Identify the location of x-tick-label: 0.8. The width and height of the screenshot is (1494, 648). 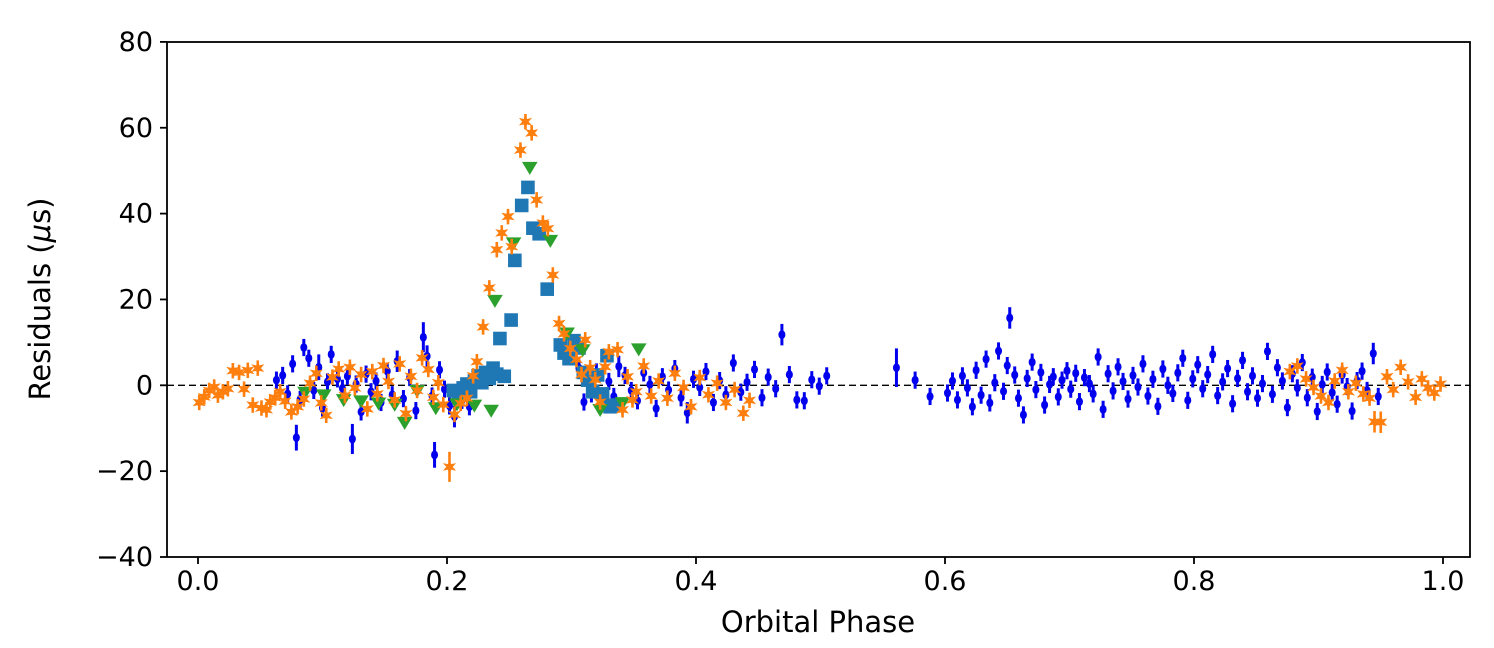
(1194, 581).